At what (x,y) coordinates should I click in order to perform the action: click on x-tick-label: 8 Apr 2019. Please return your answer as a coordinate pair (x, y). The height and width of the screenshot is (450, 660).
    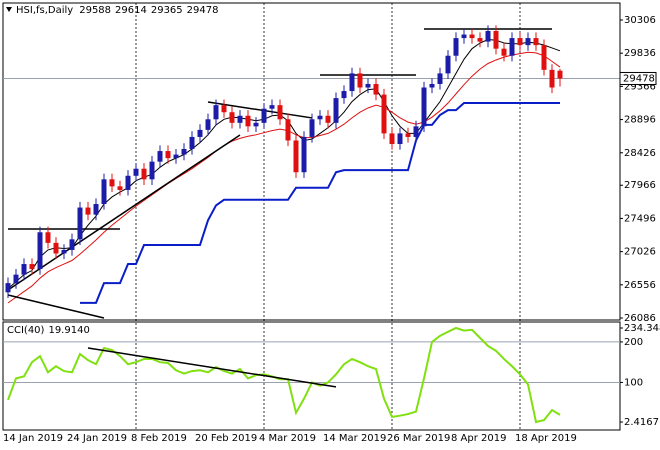
    Looking at the image, I should click on (478, 438).